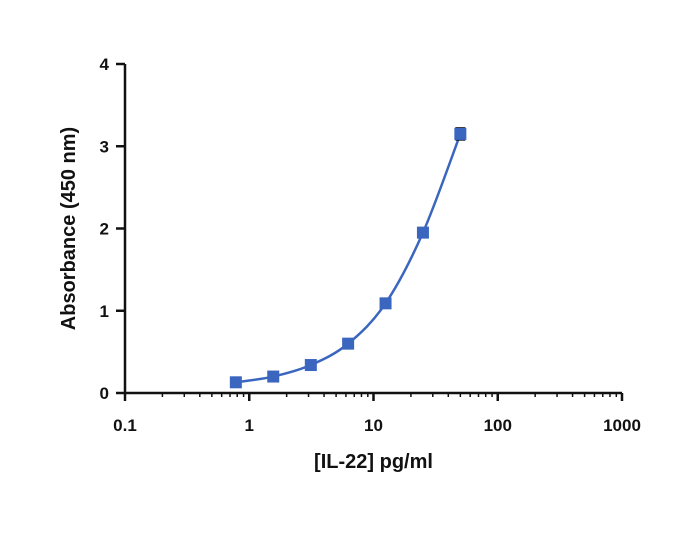 This screenshot has height=550, width=690. I want to click on x-axis-ticks: 0.1 1 10 100 1000, so click(377, 414).